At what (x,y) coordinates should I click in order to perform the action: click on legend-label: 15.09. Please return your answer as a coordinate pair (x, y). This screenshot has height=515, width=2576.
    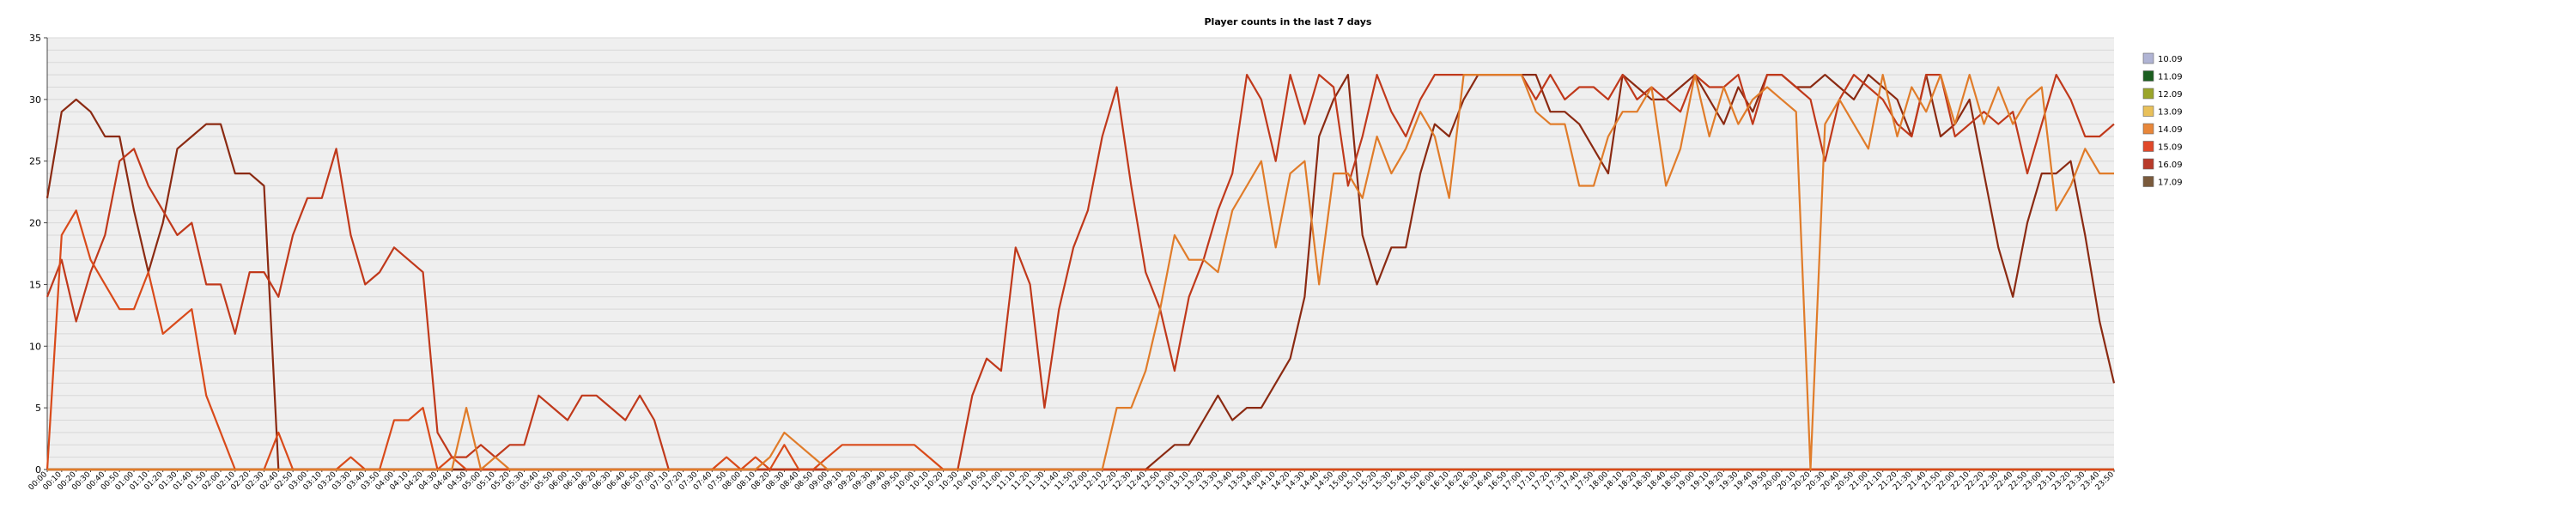
    Looking at the image, I should click on (2170, 148).